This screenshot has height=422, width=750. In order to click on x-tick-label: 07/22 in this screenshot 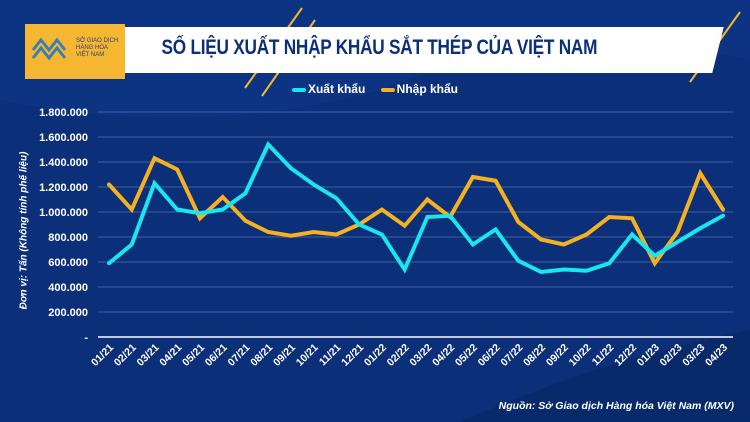, I will do `click(511, 355)`.